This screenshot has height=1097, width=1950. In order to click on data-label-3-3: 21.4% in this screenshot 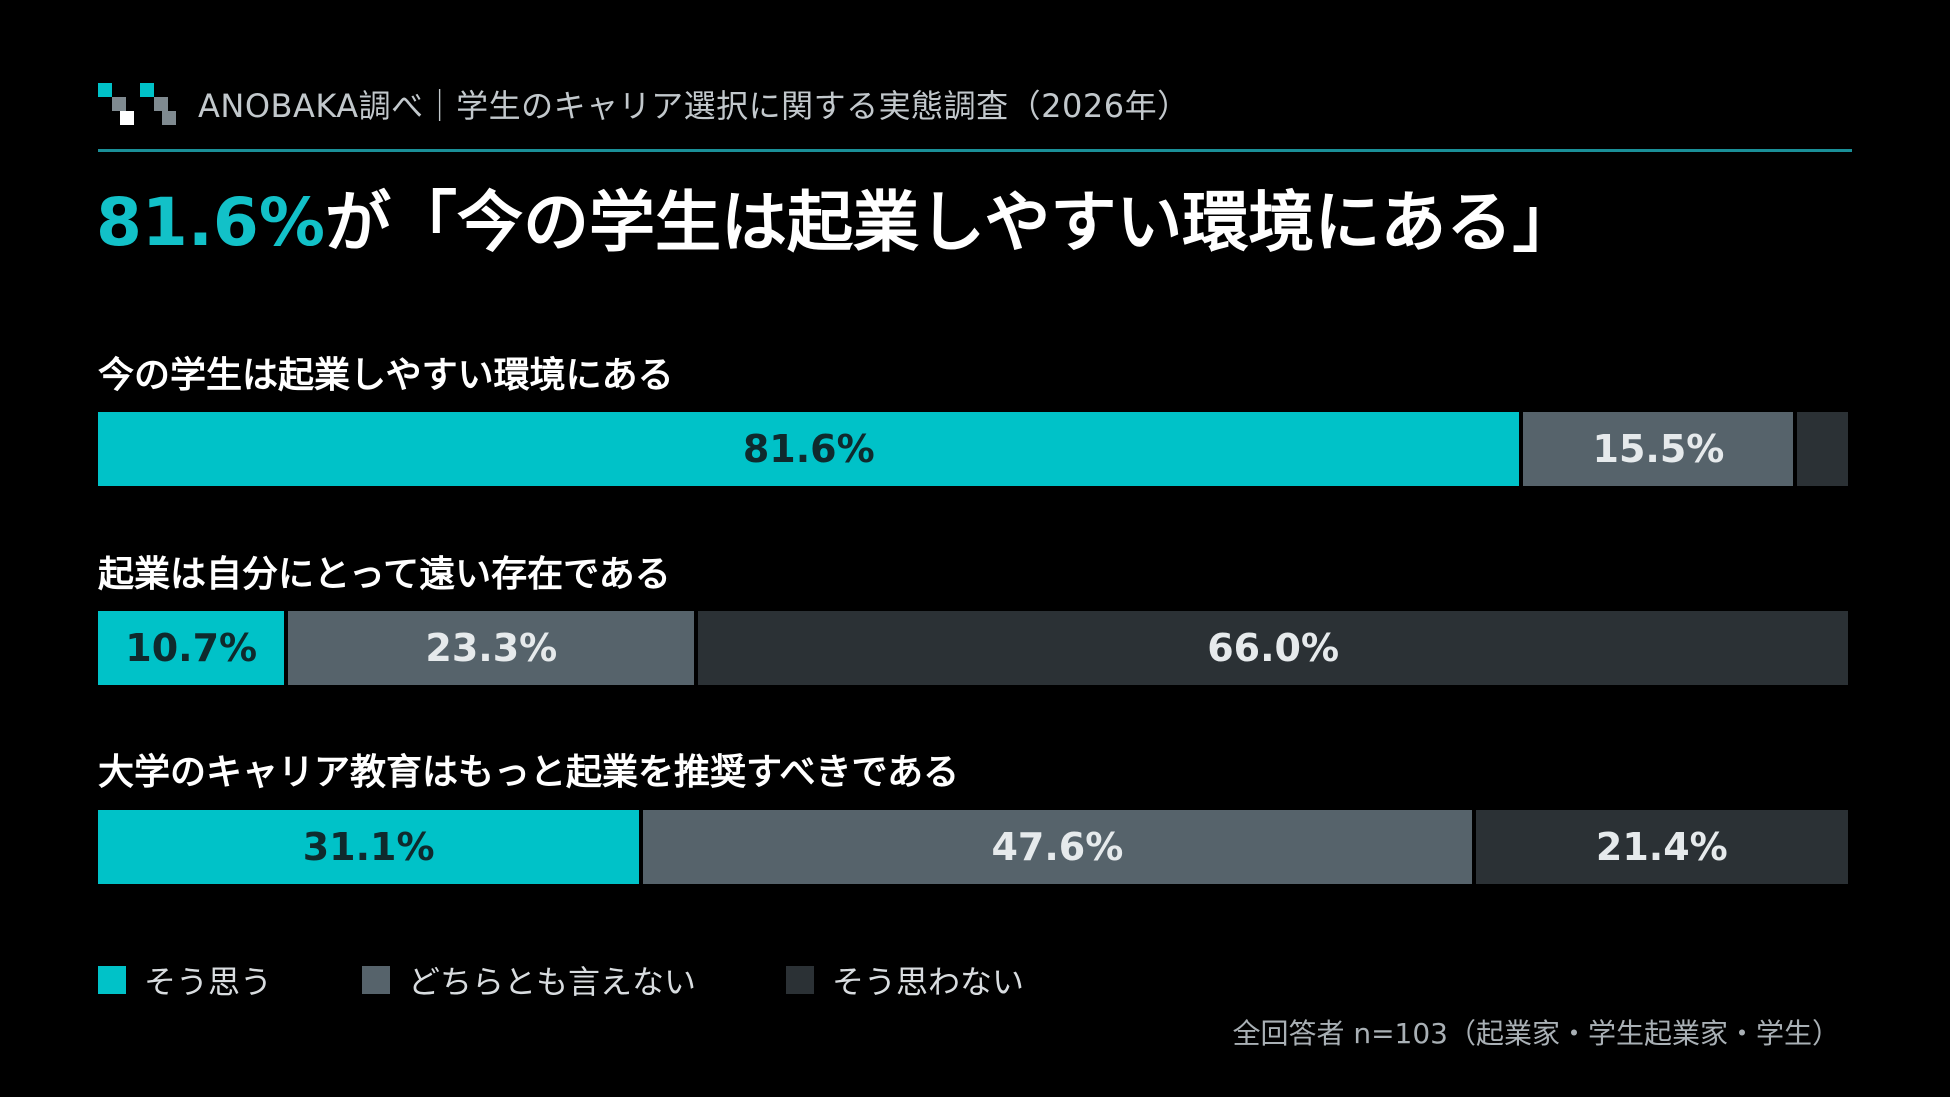, I will do `click(1661, 847)`.